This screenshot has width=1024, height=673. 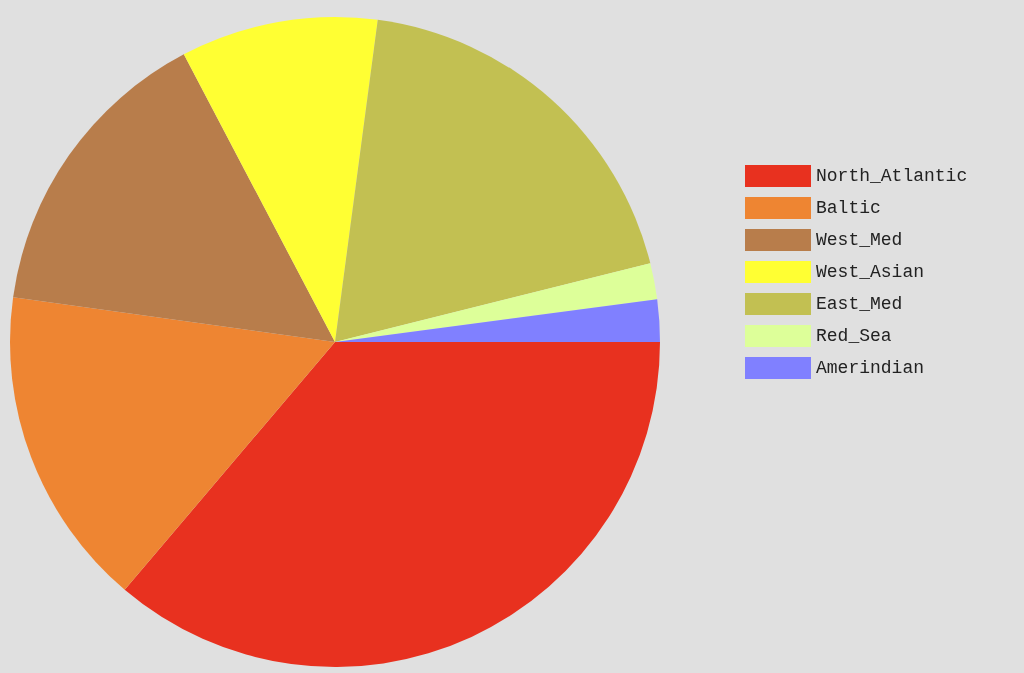 What do you see at coordinates (854, 336) in the screenshot?
I see `legend-label: Red_Sea` at bounding box center [854, 336].